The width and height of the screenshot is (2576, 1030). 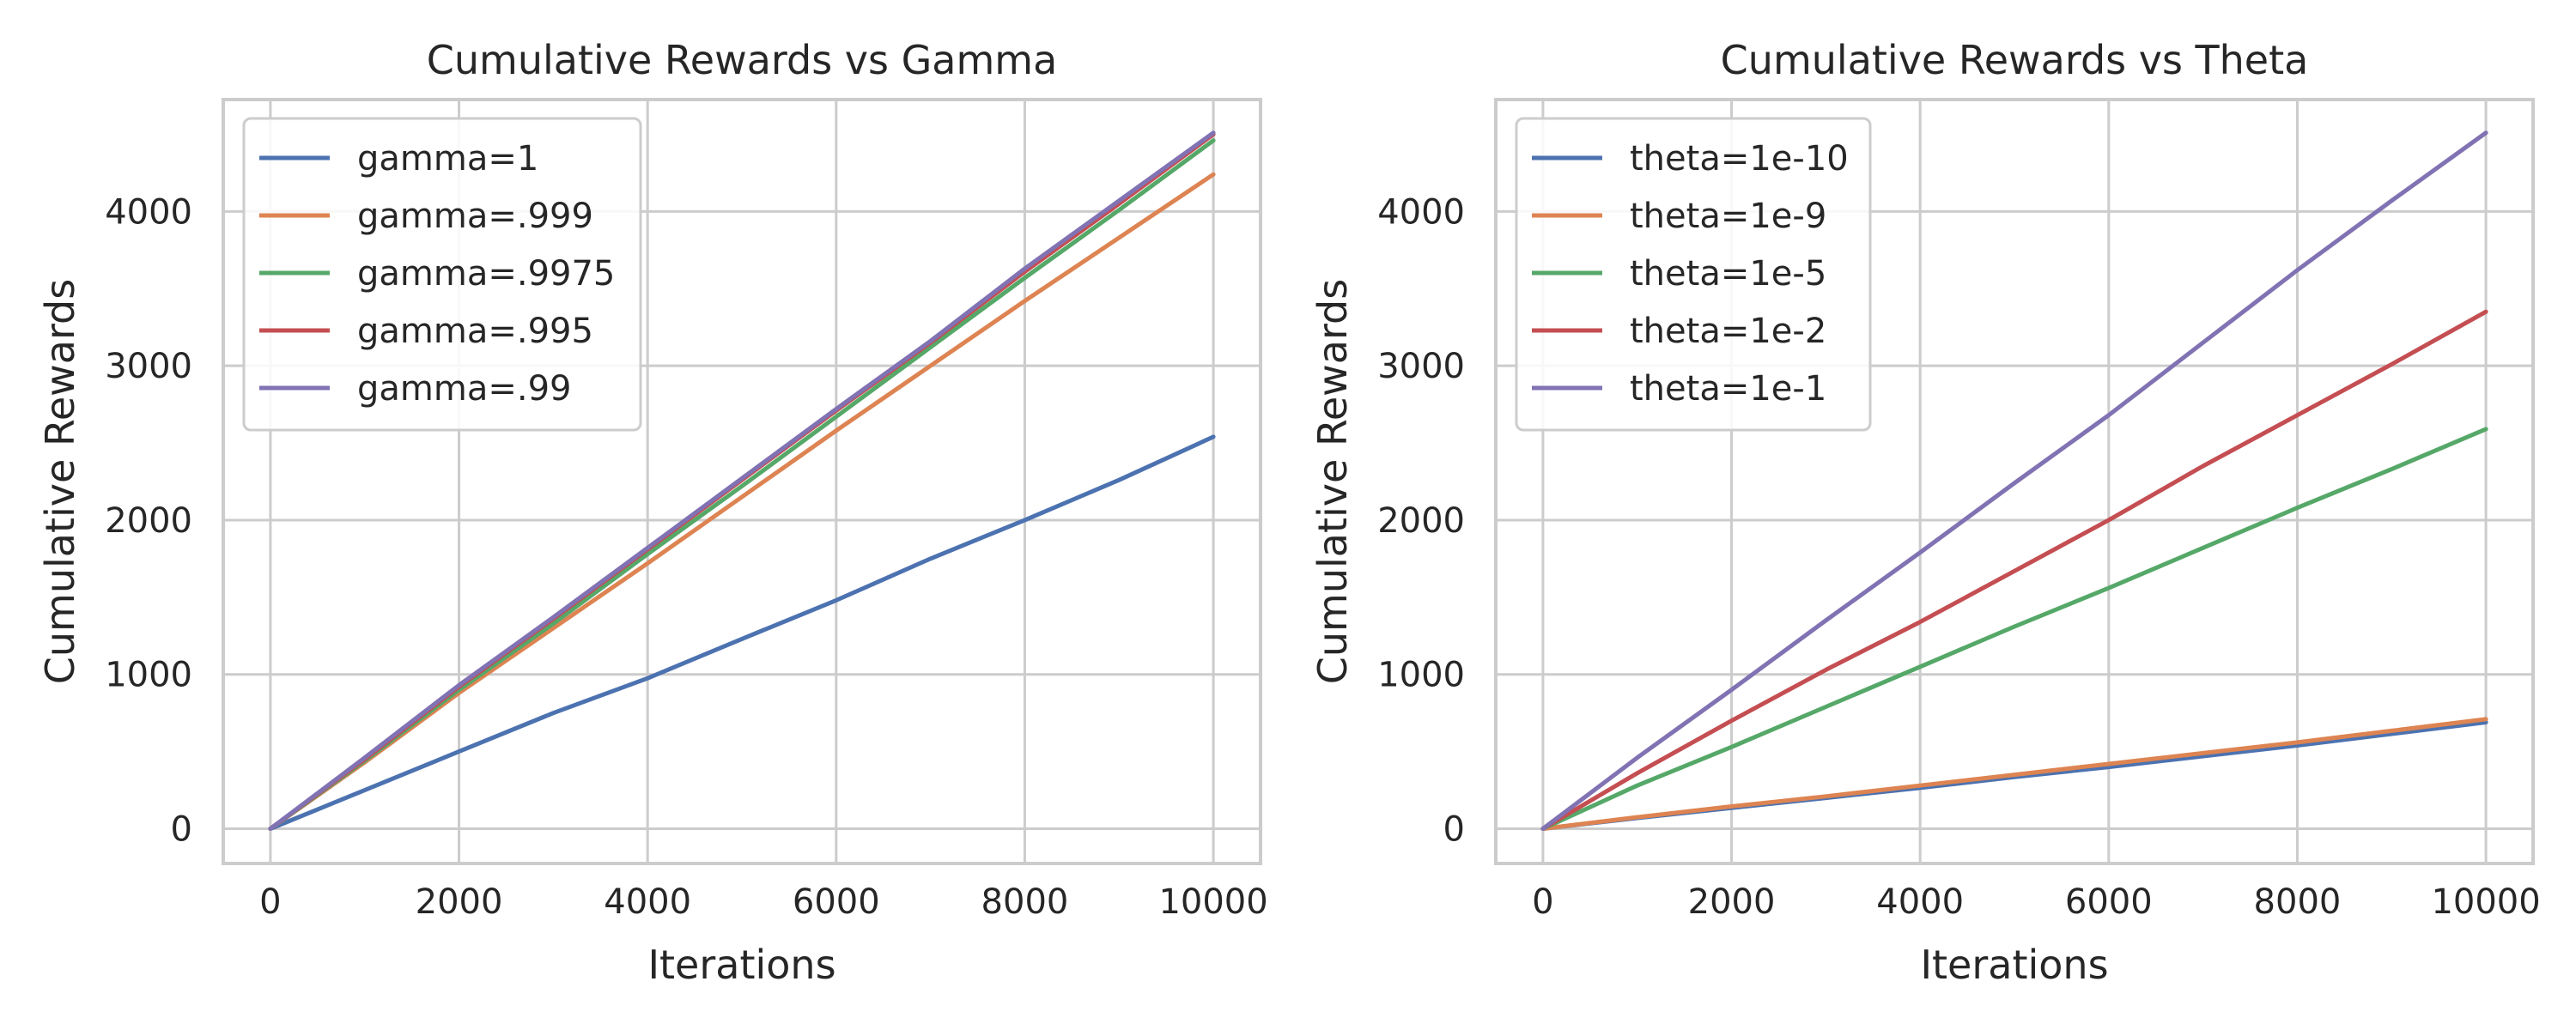 I want to click on legend-label: gamma=.99, so click(x=464, y=389).